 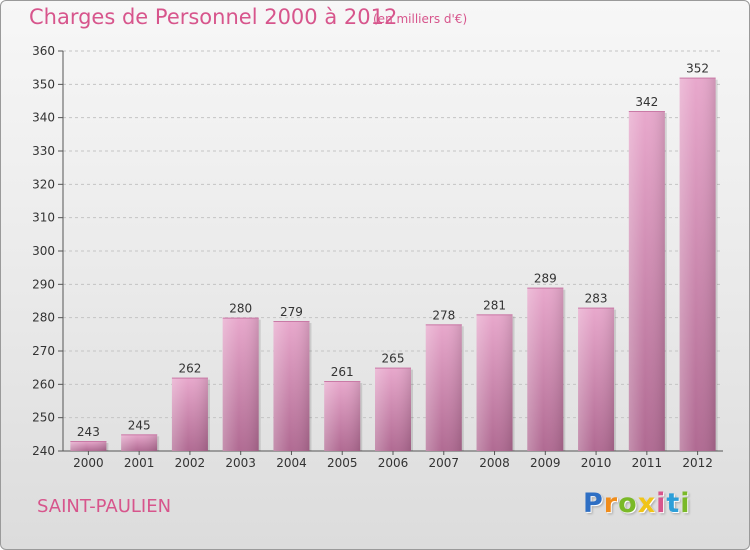 What do you see at coordinates (213, 17) in the screenshot?
I see `chart-title: Charges de Personnel 2000 à 2012` at bounding box center [213, 17].